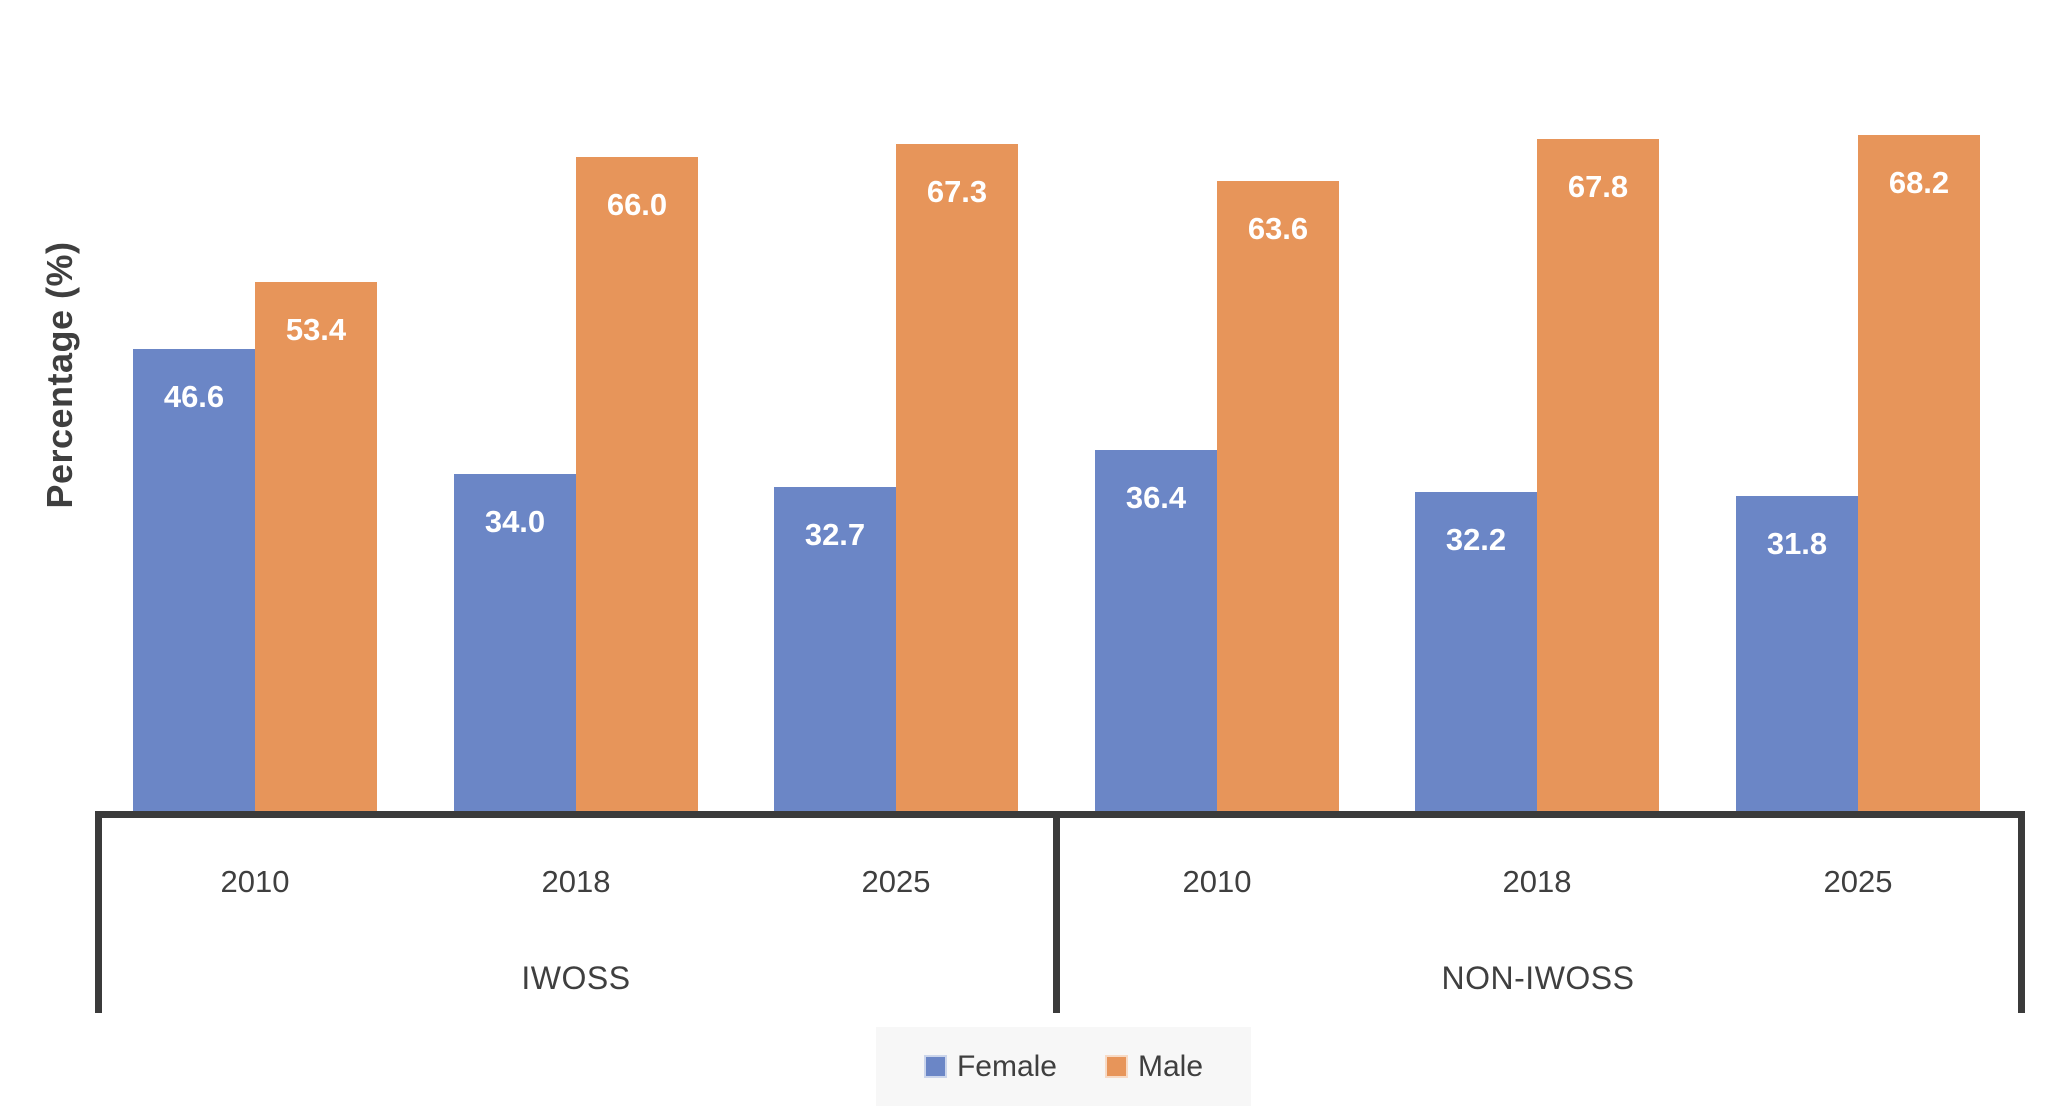  I want to click on bar-value-male-iwoss-2025: 67.3, so click(957, 191).